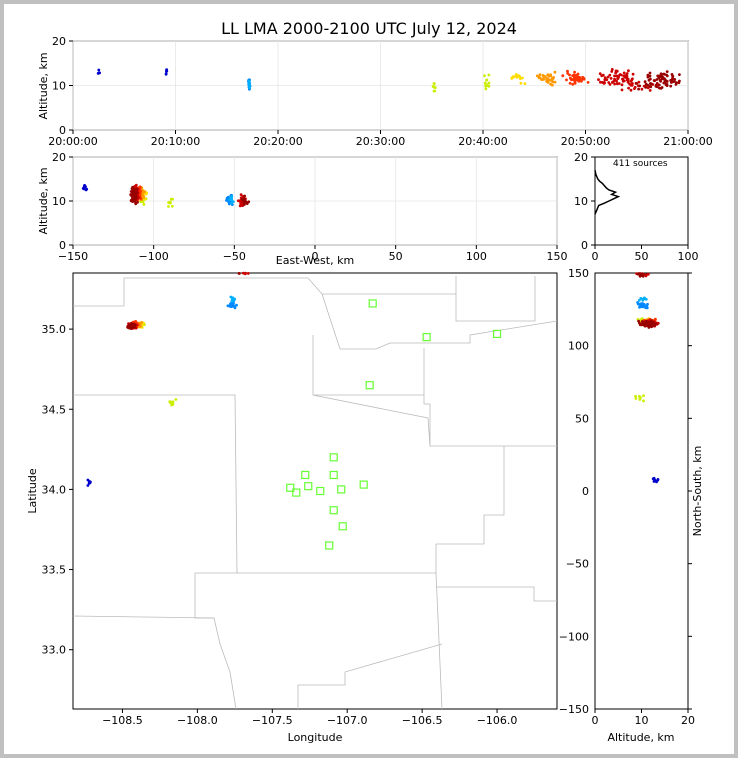 The image size is (738, 758). I want to click on ns-axis-tick-label: 150, so click(578, 273).